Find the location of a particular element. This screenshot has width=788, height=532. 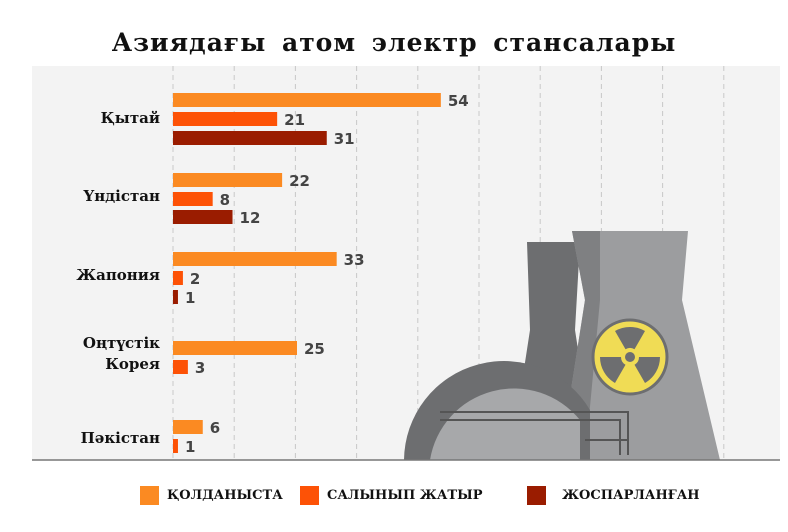

category-label: Корея is located at coordinates (132, 364).